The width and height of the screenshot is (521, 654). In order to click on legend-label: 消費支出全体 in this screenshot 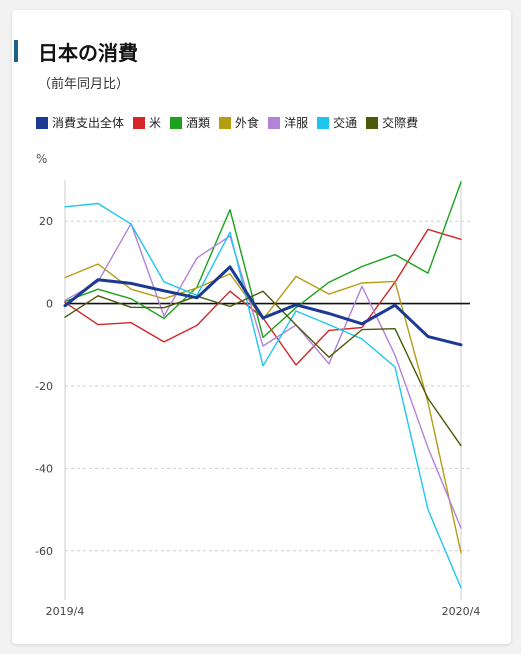, I will do `click(88, 123)`.